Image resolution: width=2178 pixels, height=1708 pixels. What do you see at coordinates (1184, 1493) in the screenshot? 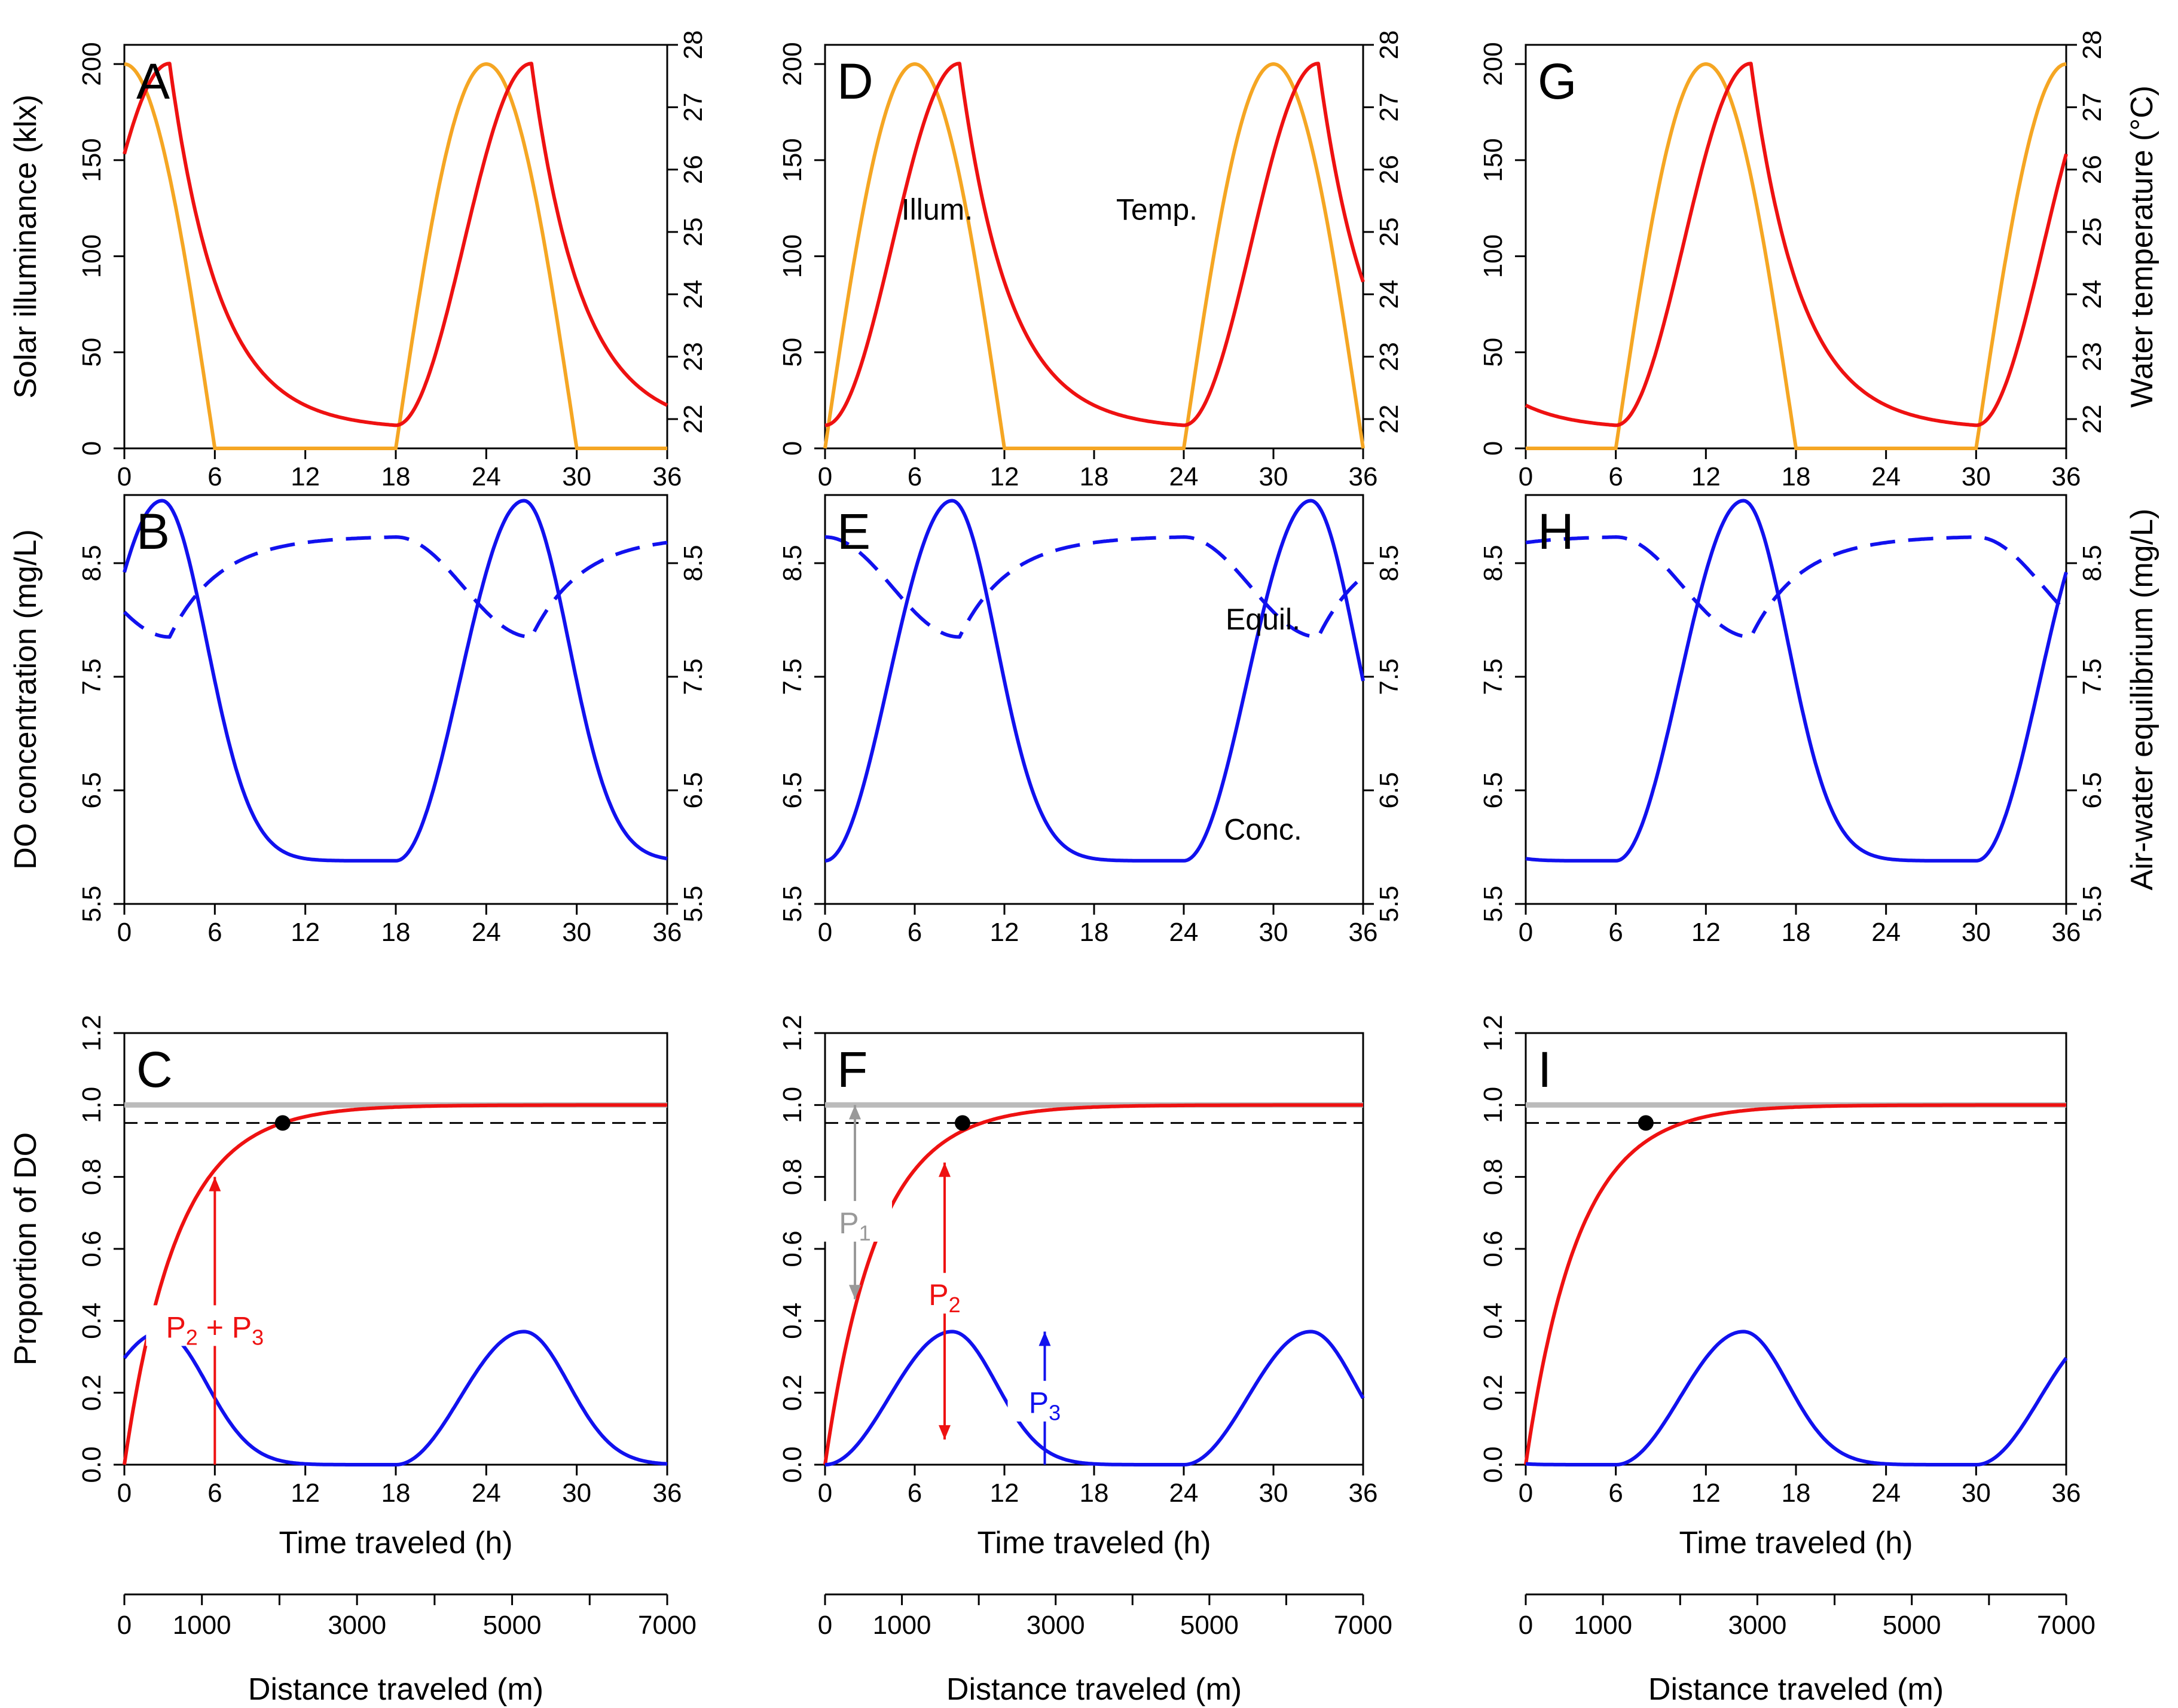
I see `x-tick-label-c2-r3: 24` at bounding box center [1184, 1493].